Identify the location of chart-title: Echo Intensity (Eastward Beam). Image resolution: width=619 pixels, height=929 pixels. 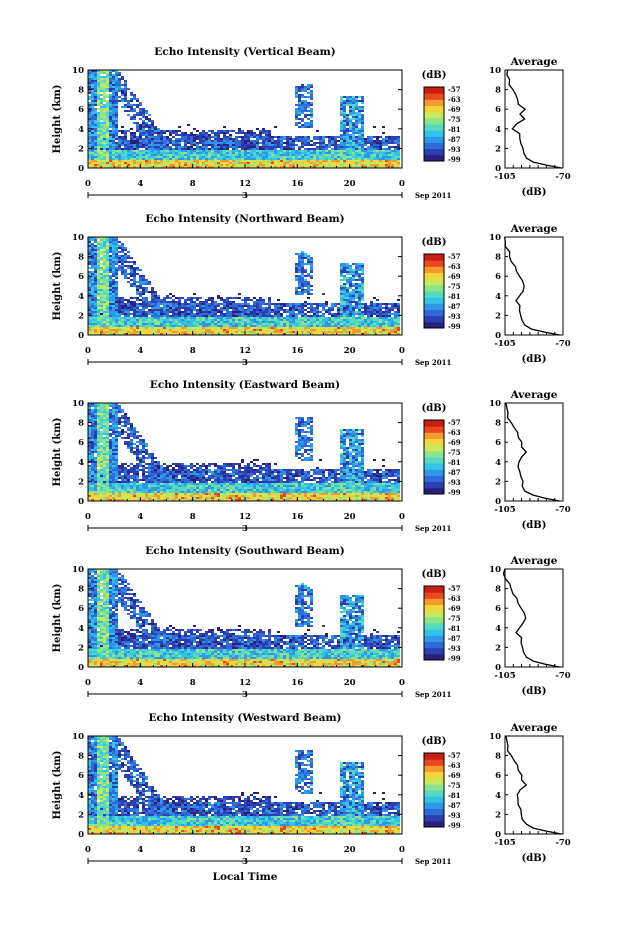
(245, 385).